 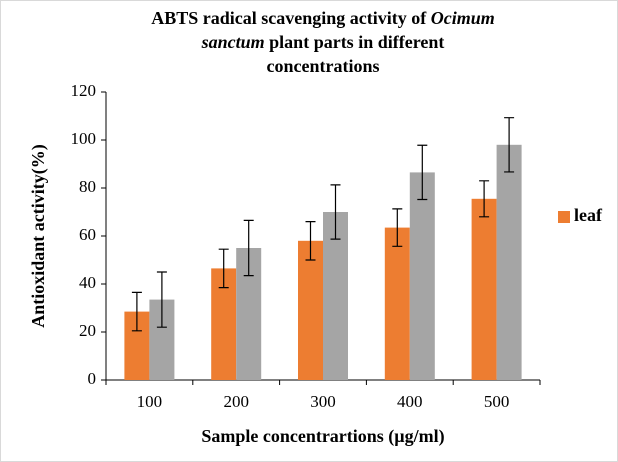 What do you see at coordinates (463, 18) in the screenshot?
I see `title-run: Ocimum` at bounding box center [463, 18].